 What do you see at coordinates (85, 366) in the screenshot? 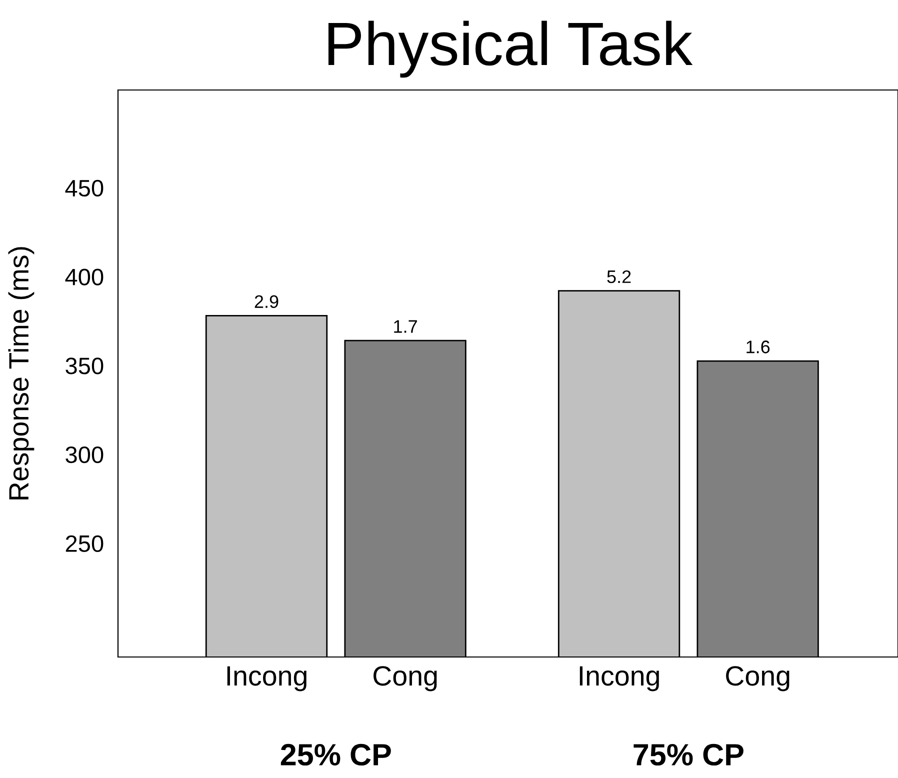
I see `y-tick-label: 350` at bounding box center [85, 366].